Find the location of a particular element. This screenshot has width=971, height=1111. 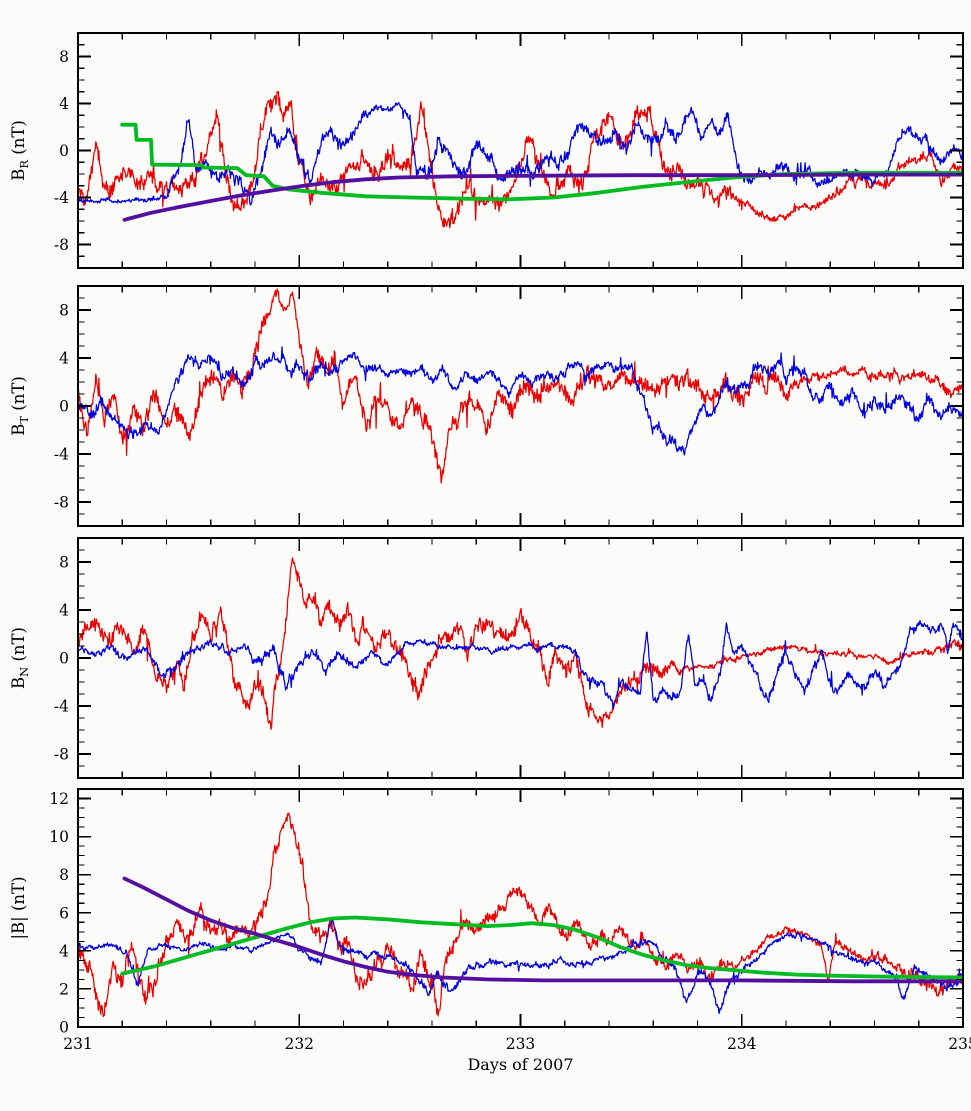

panel-1-y-tick-label: -8 is located at coordinates (61, 245).